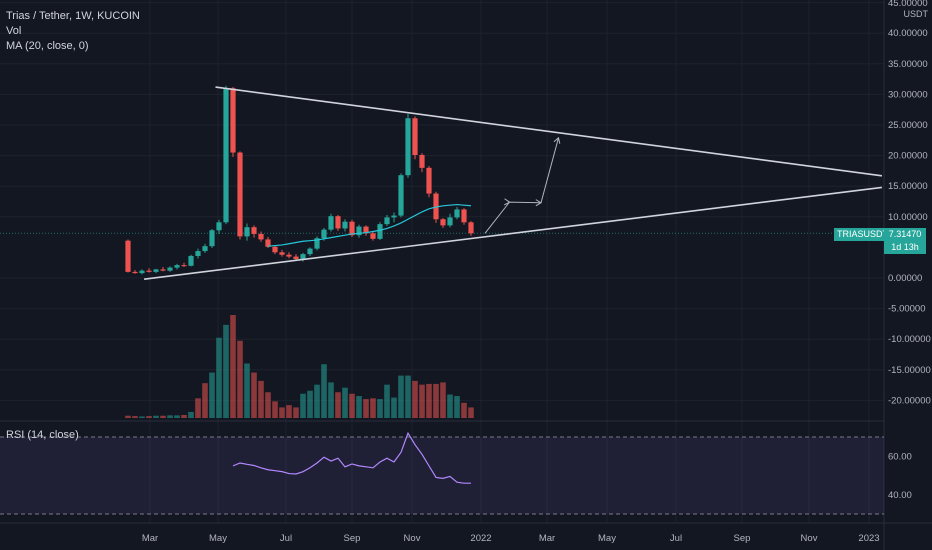 This screenshot has height=550, width=932. Describe the element at coordinates (369, 225) in the screenshot. I see `ma-line` at that location.